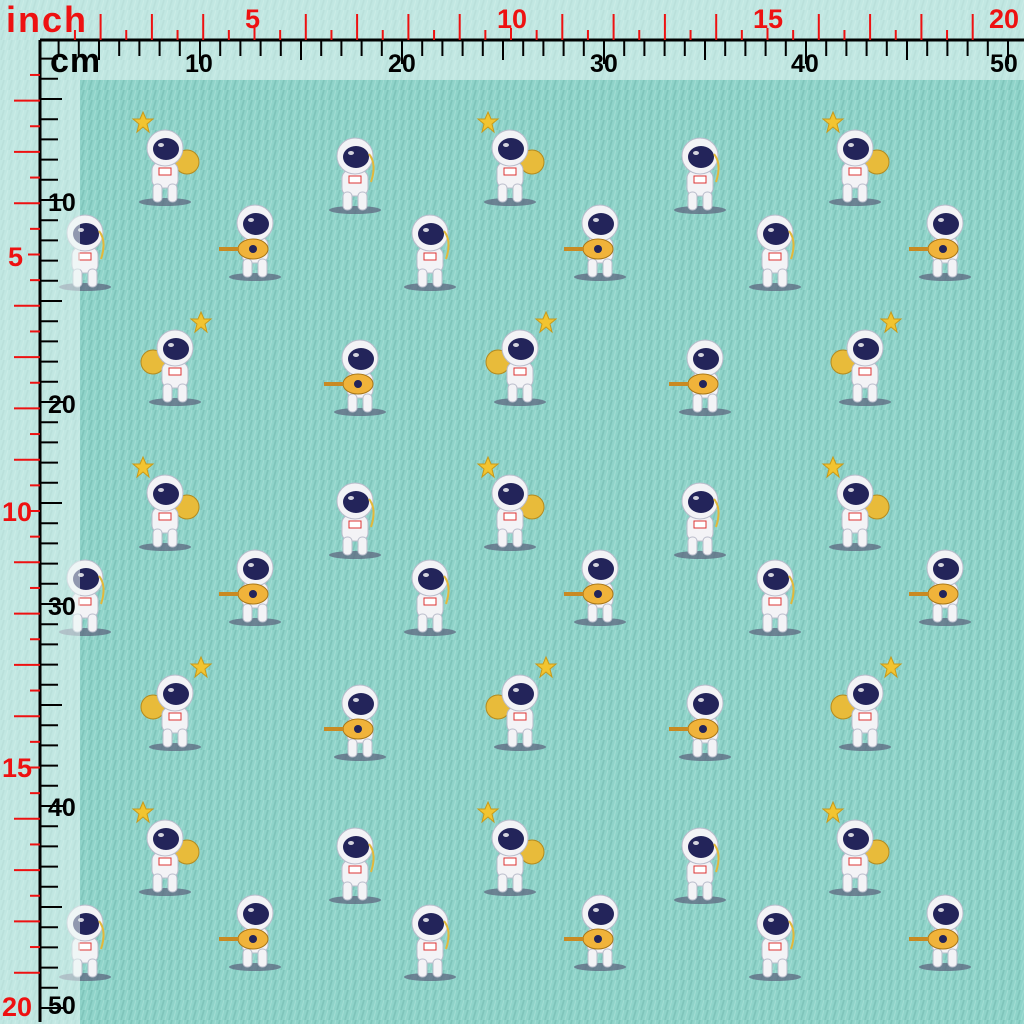 Image resolution: width=1024 pixels, height=1024 pixels. I want to click on inch-left-label: 20, so click(17, 1007).